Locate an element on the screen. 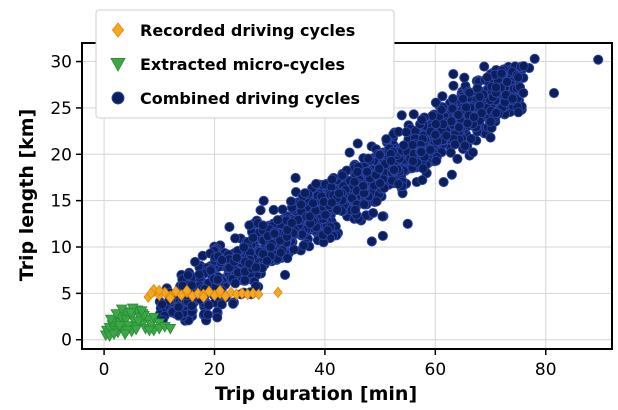 The width and height of the screenshot is (618, 410). x-tick-label: 60 is located at coordinates (436, 370).